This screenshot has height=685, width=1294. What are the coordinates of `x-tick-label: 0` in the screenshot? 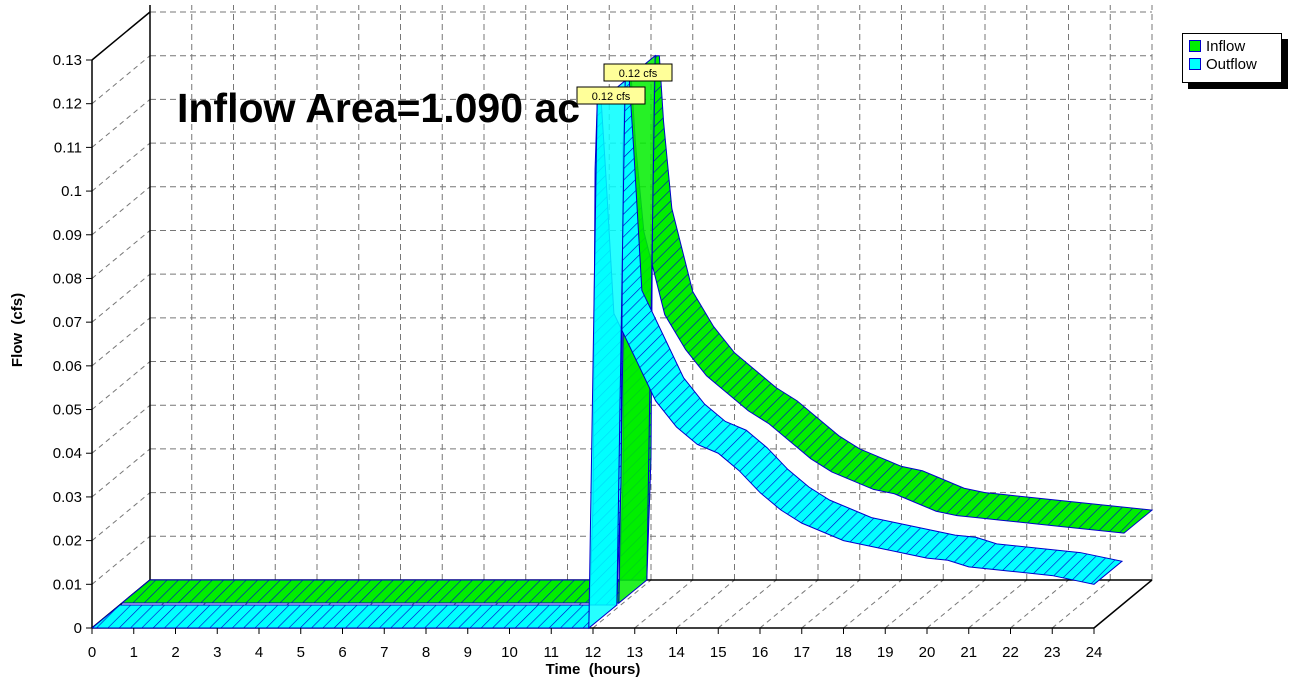 It's located at (92, 652).